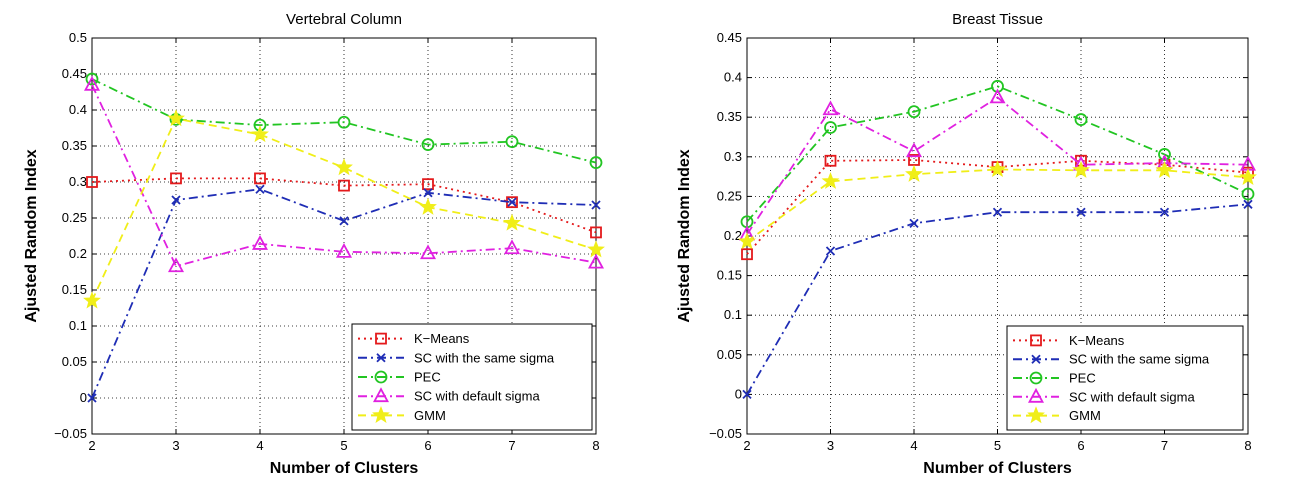  What do you see at coordinates (344, 19) in the screenshot?
I see `chart-title: Vertebral Column` at bounding box center [344, 19].